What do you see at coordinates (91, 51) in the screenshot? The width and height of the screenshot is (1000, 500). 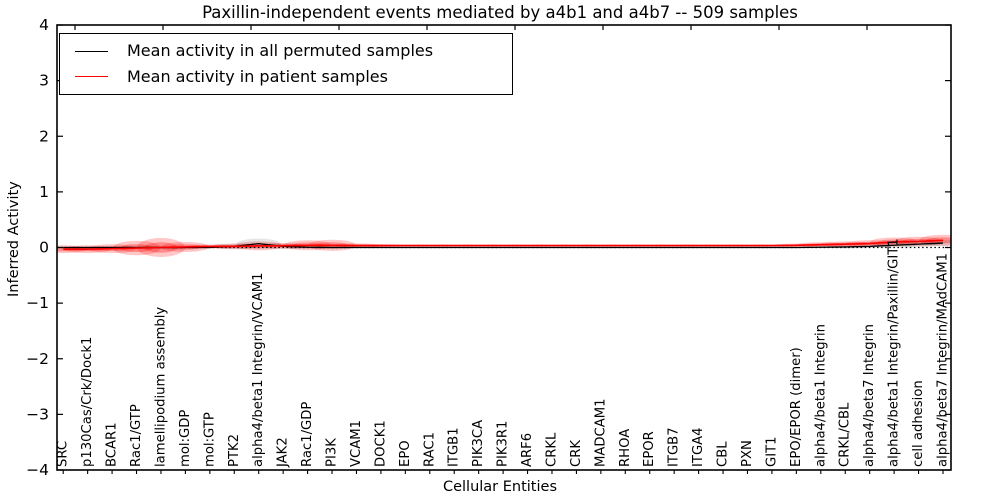 I see `legend-line-permuted` at bounding box center [91, 51].